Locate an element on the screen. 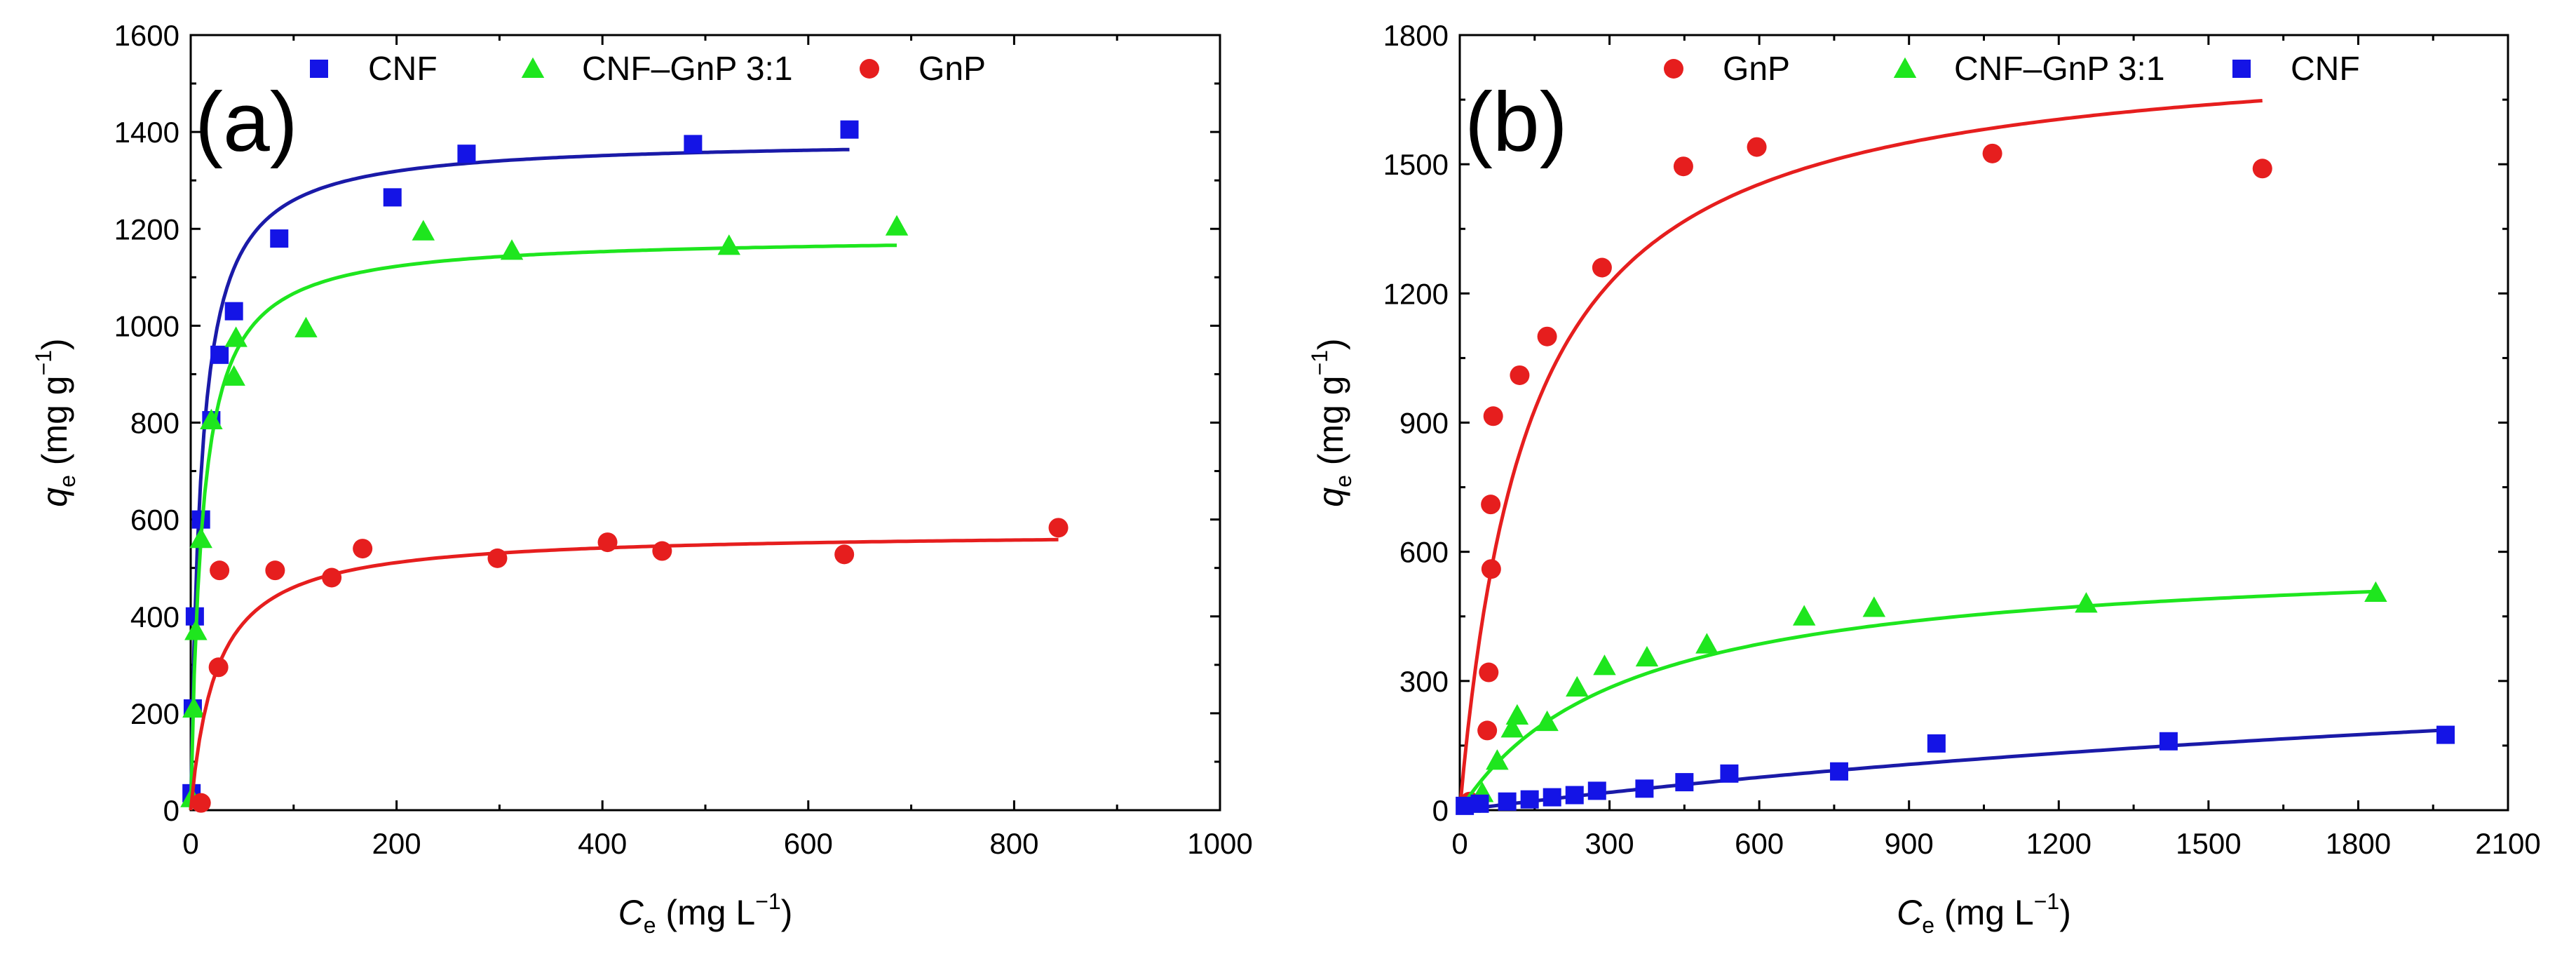 The image size is (2576, 968). y-tick-label: 300 is located at coordinates (1424, 681).